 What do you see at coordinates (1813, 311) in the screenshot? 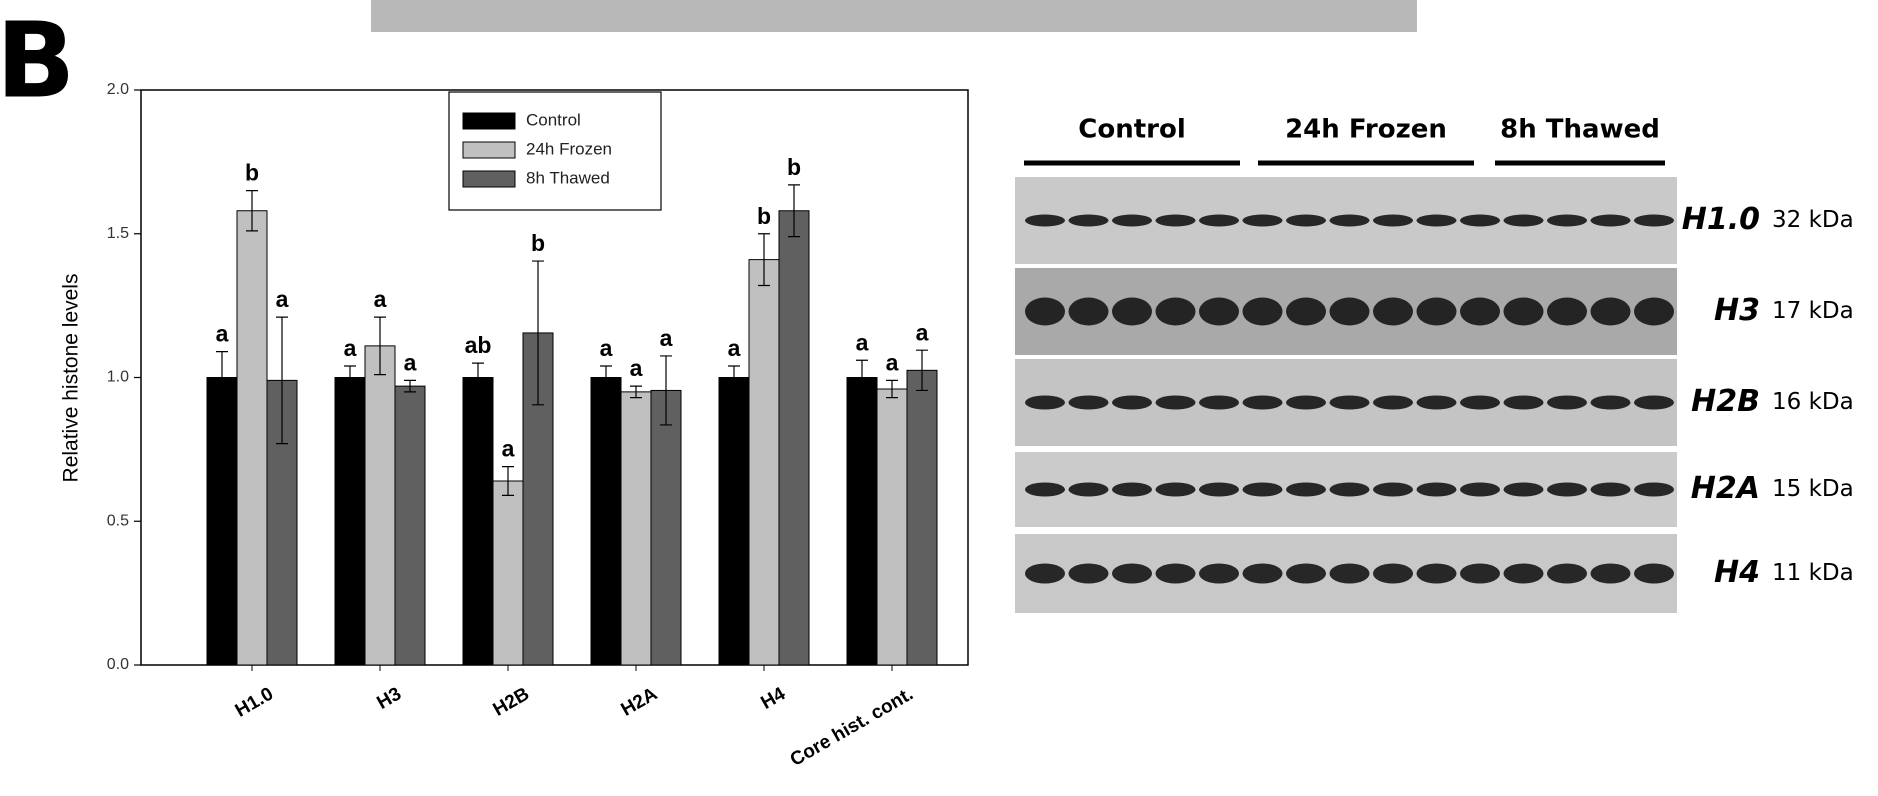
I see `molecular-weight: 17 kDa` at bounding box center [1813, 311].